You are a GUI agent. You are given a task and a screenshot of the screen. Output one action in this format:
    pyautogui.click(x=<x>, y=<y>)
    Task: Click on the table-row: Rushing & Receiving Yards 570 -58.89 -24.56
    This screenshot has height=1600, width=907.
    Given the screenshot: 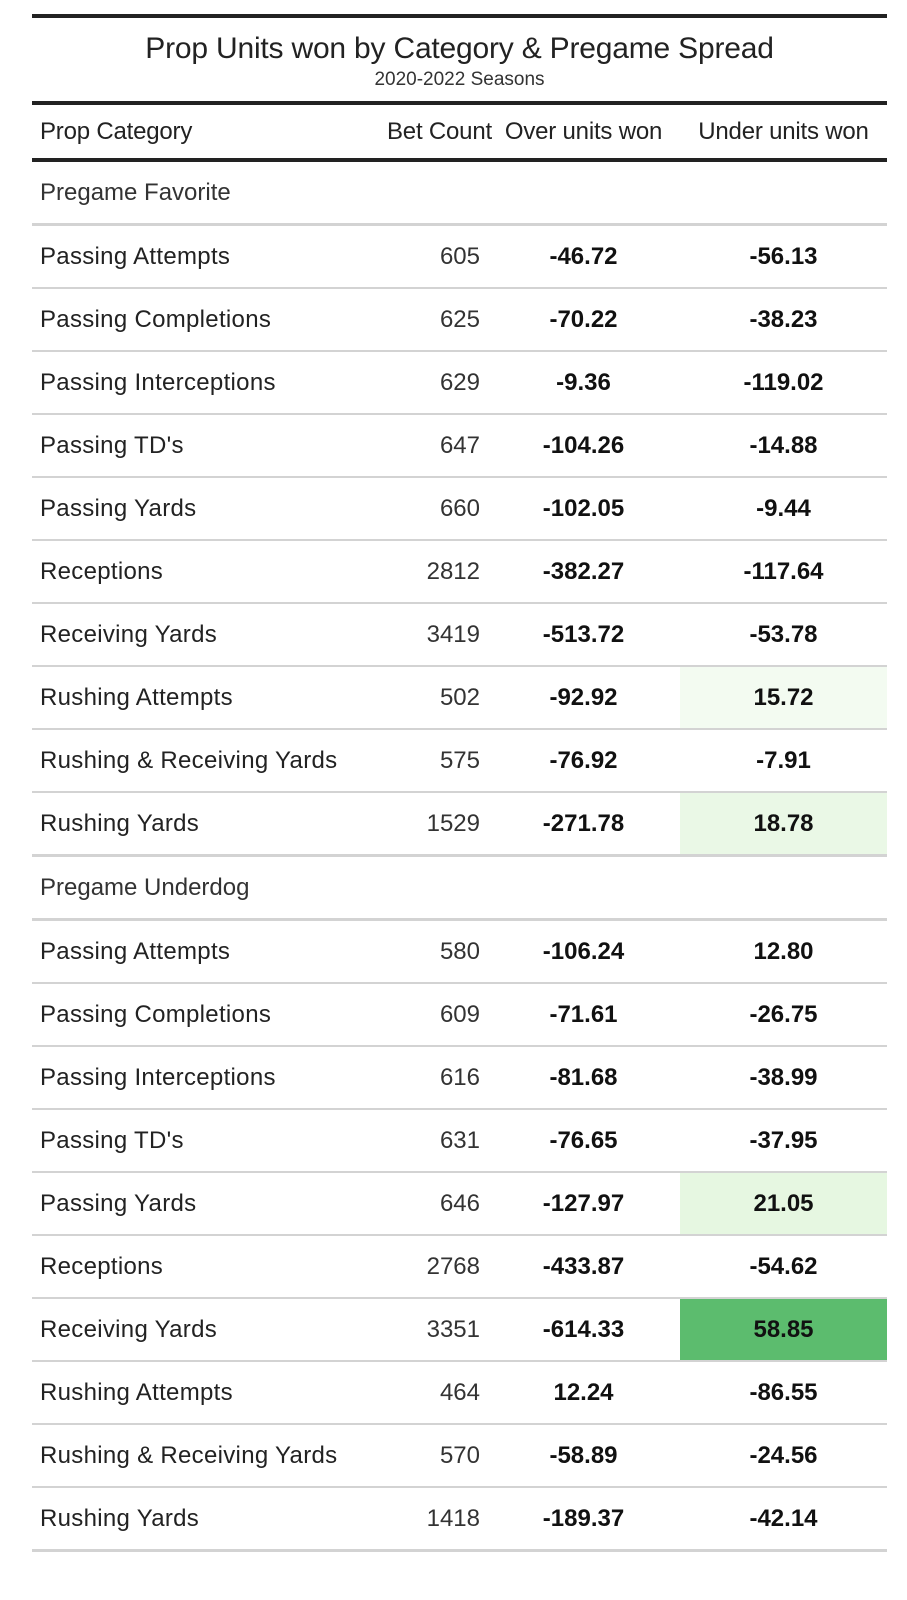 What is the action you would take?
    pyautogui.click(x=459, y=1456)
    